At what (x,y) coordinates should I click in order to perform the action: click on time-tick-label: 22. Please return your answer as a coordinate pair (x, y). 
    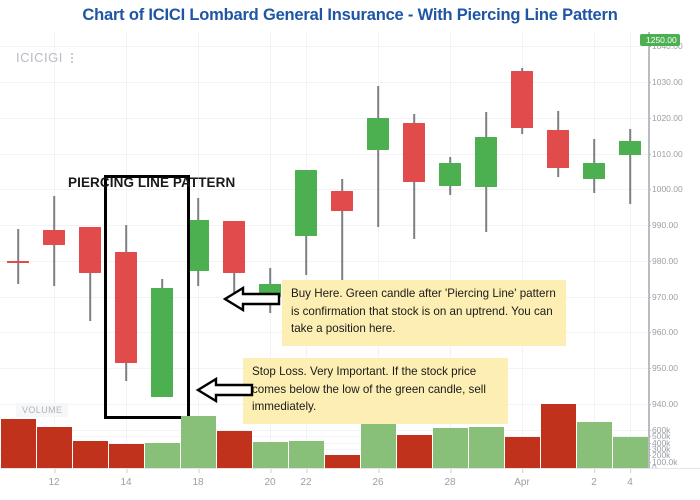
    Looking at the image, I should click on (306, 478).